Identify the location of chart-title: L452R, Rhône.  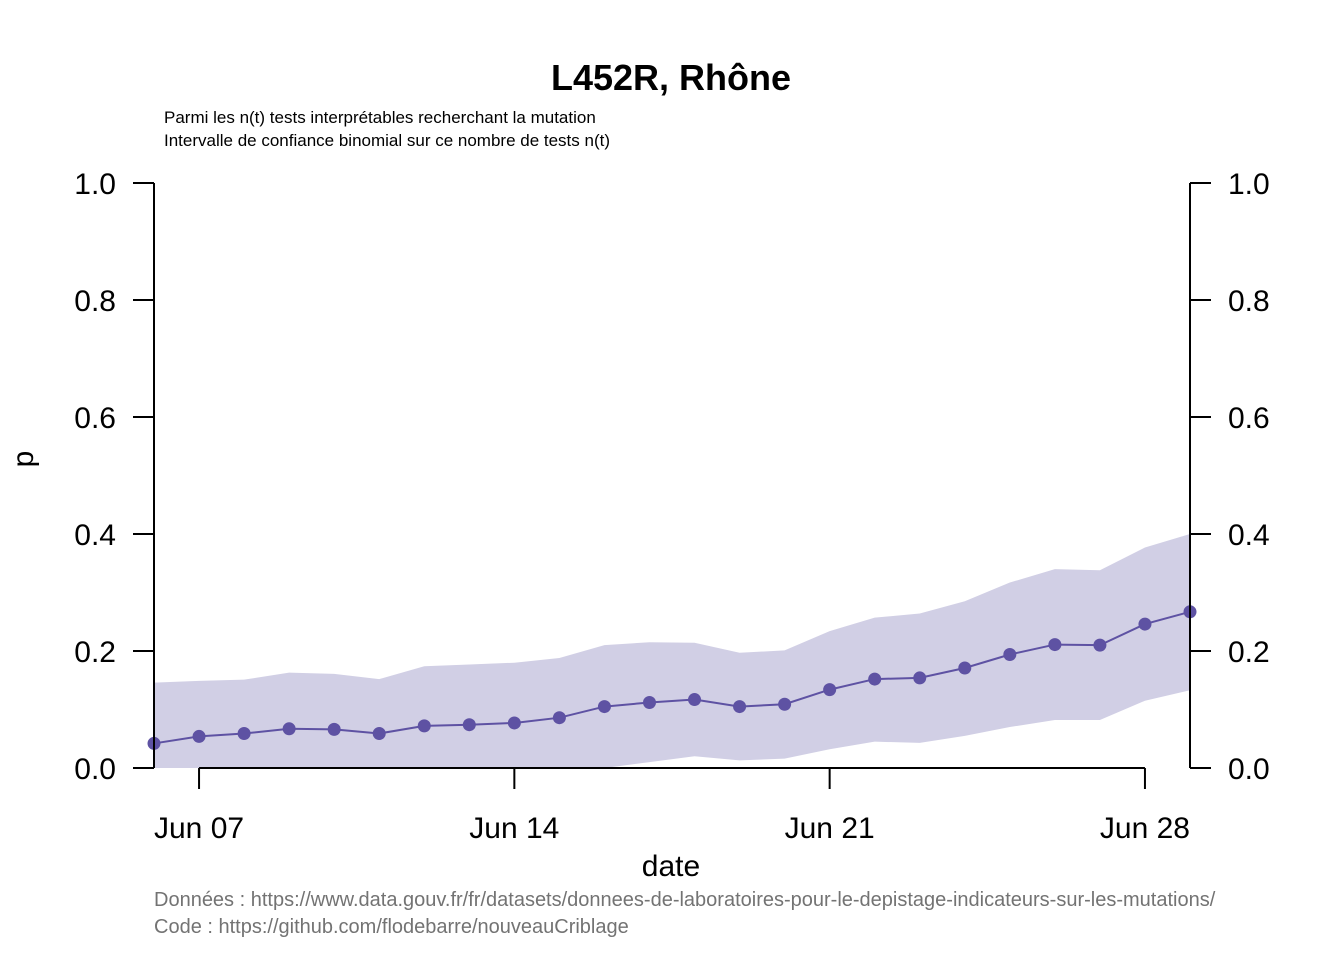
(671, 77).